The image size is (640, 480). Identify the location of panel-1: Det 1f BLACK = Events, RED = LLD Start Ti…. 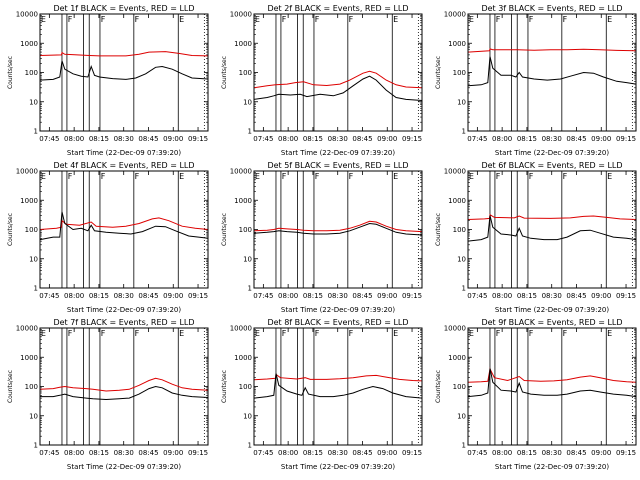
(108, 80).